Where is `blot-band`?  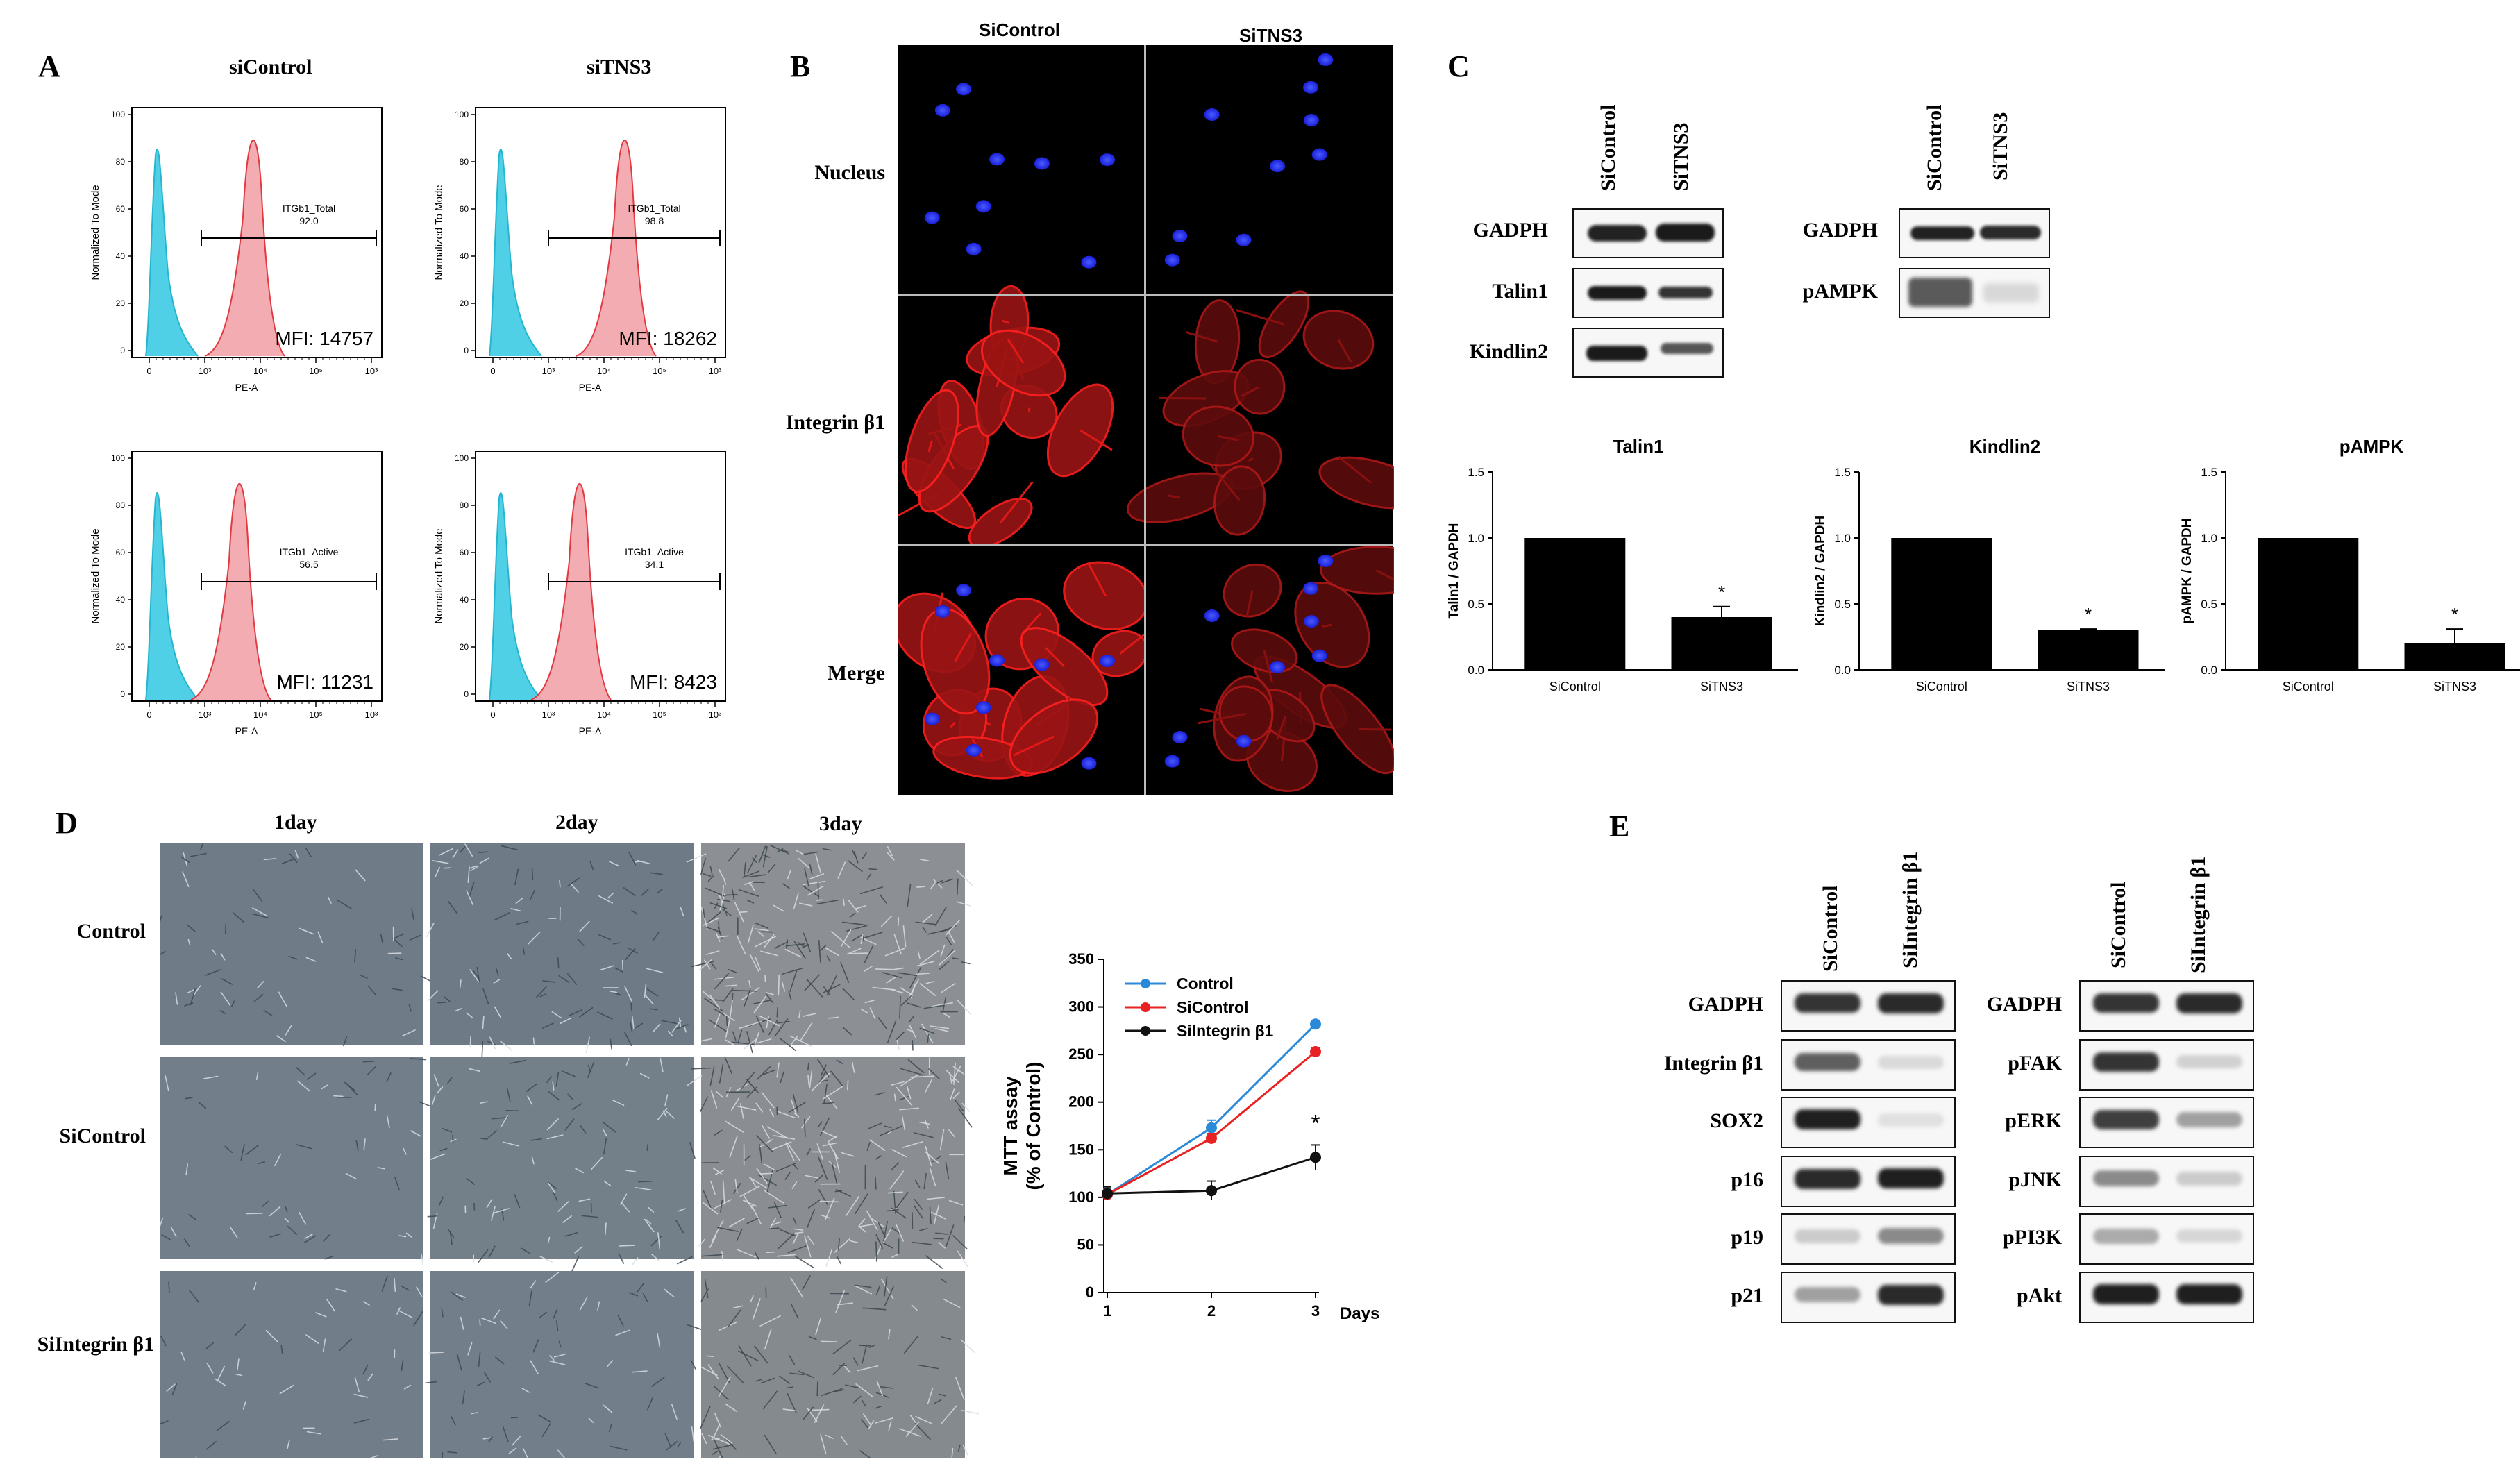 blot-band is located at coordinates (2126, 1119).